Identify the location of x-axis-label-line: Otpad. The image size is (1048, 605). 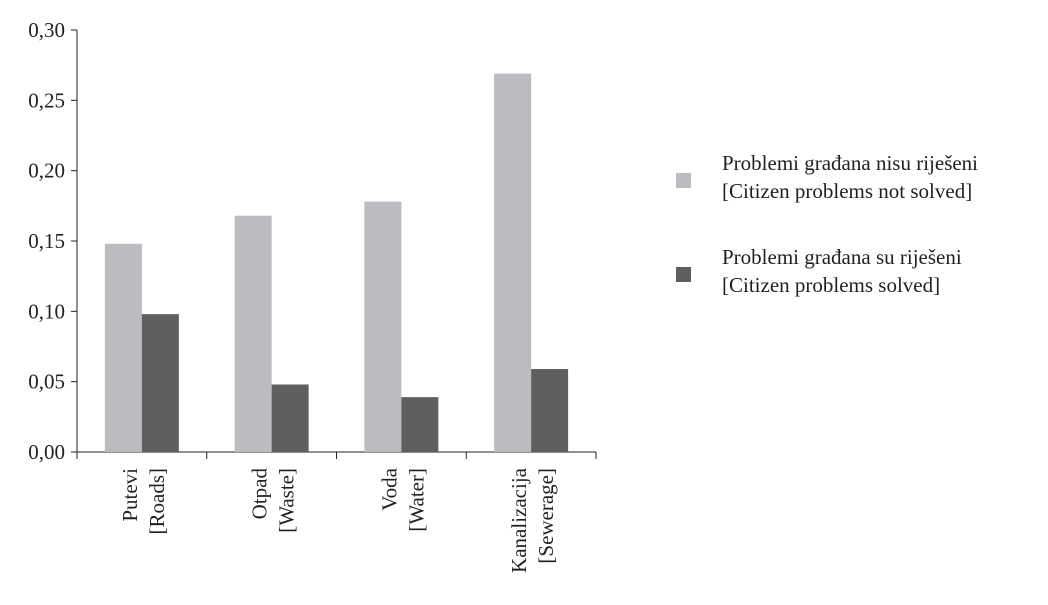
(260, 494).